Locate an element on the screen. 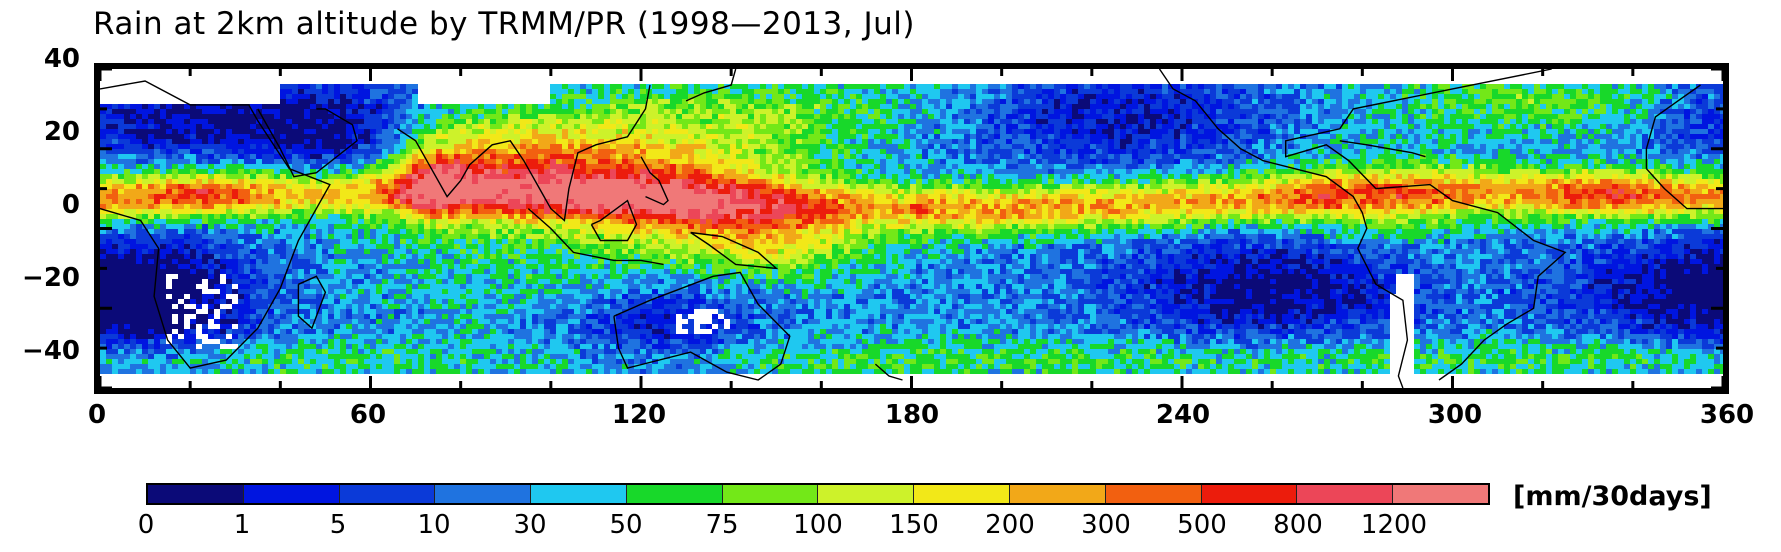 The width and height of the screenshot is (1781, 552). colorbar-label: 30 is located at coordinates (530, 525).